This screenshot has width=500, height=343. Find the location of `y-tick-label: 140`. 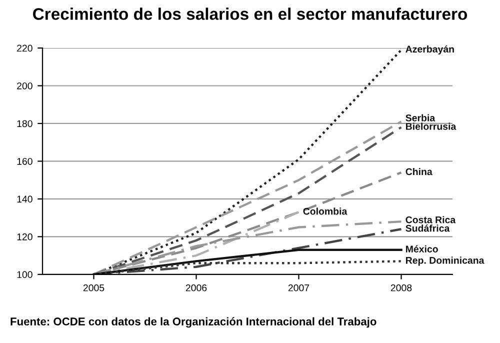

y-tick-label: 140 is located at coordinates (24, 199).